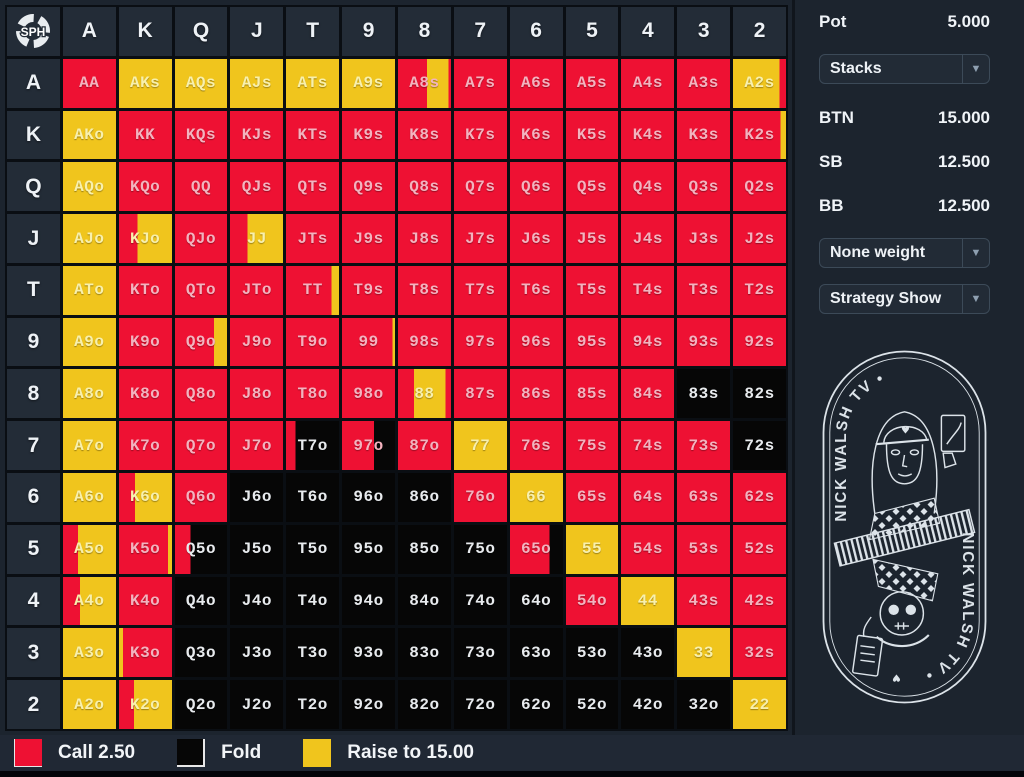 This screenshot has height=777, width=1024. I want to click on cell-98s: 98s, so click(424, 342).